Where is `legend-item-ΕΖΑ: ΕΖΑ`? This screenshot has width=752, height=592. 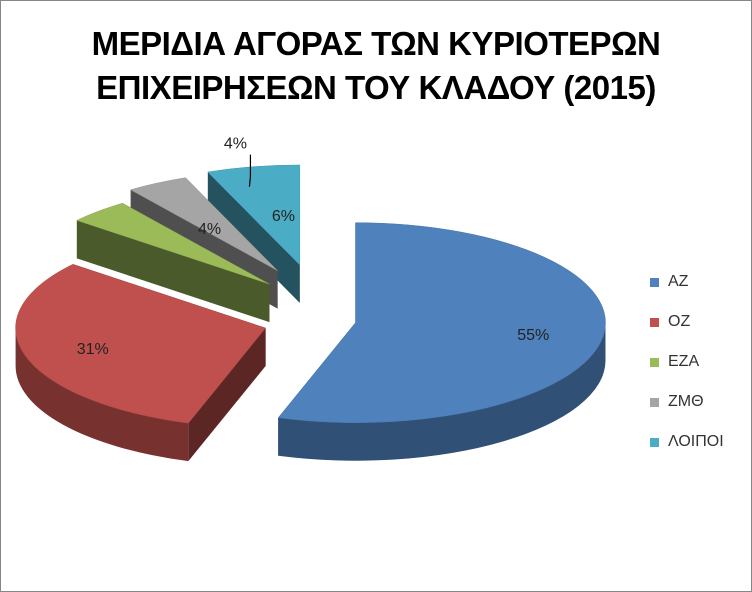 legend-item-ΕΖΑ: ΕΖΑ is located at coordinates (687, 362).